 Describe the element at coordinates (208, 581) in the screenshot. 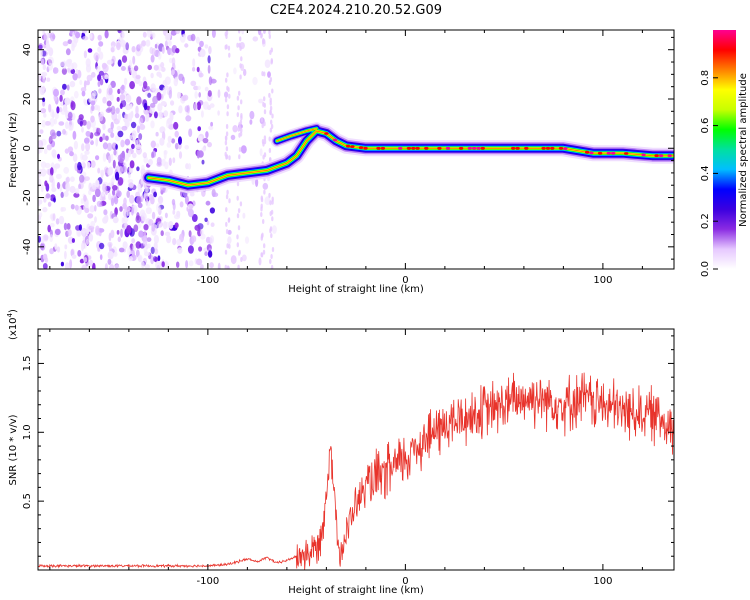

I see `snr-xtick-label: -100` at that location.